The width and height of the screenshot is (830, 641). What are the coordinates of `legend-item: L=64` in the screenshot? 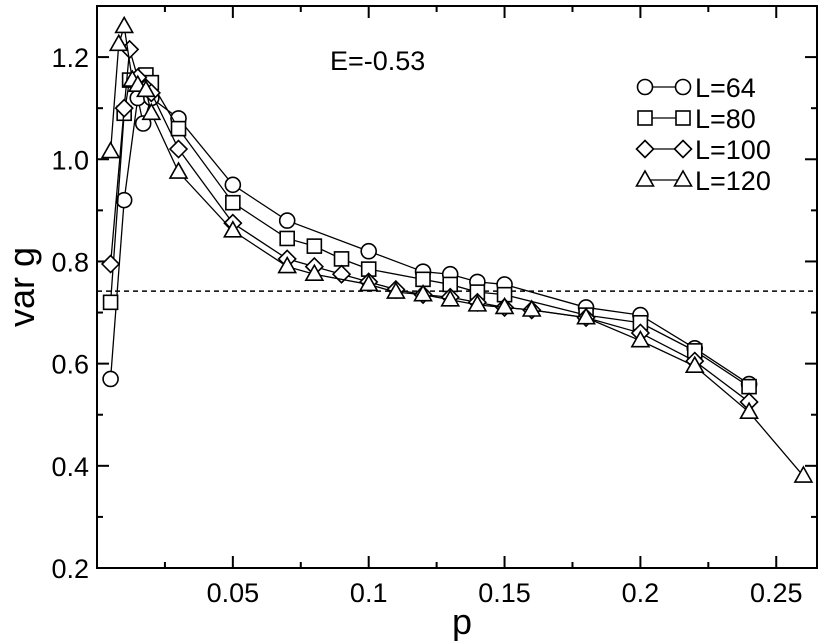 It's located at (696, 88).